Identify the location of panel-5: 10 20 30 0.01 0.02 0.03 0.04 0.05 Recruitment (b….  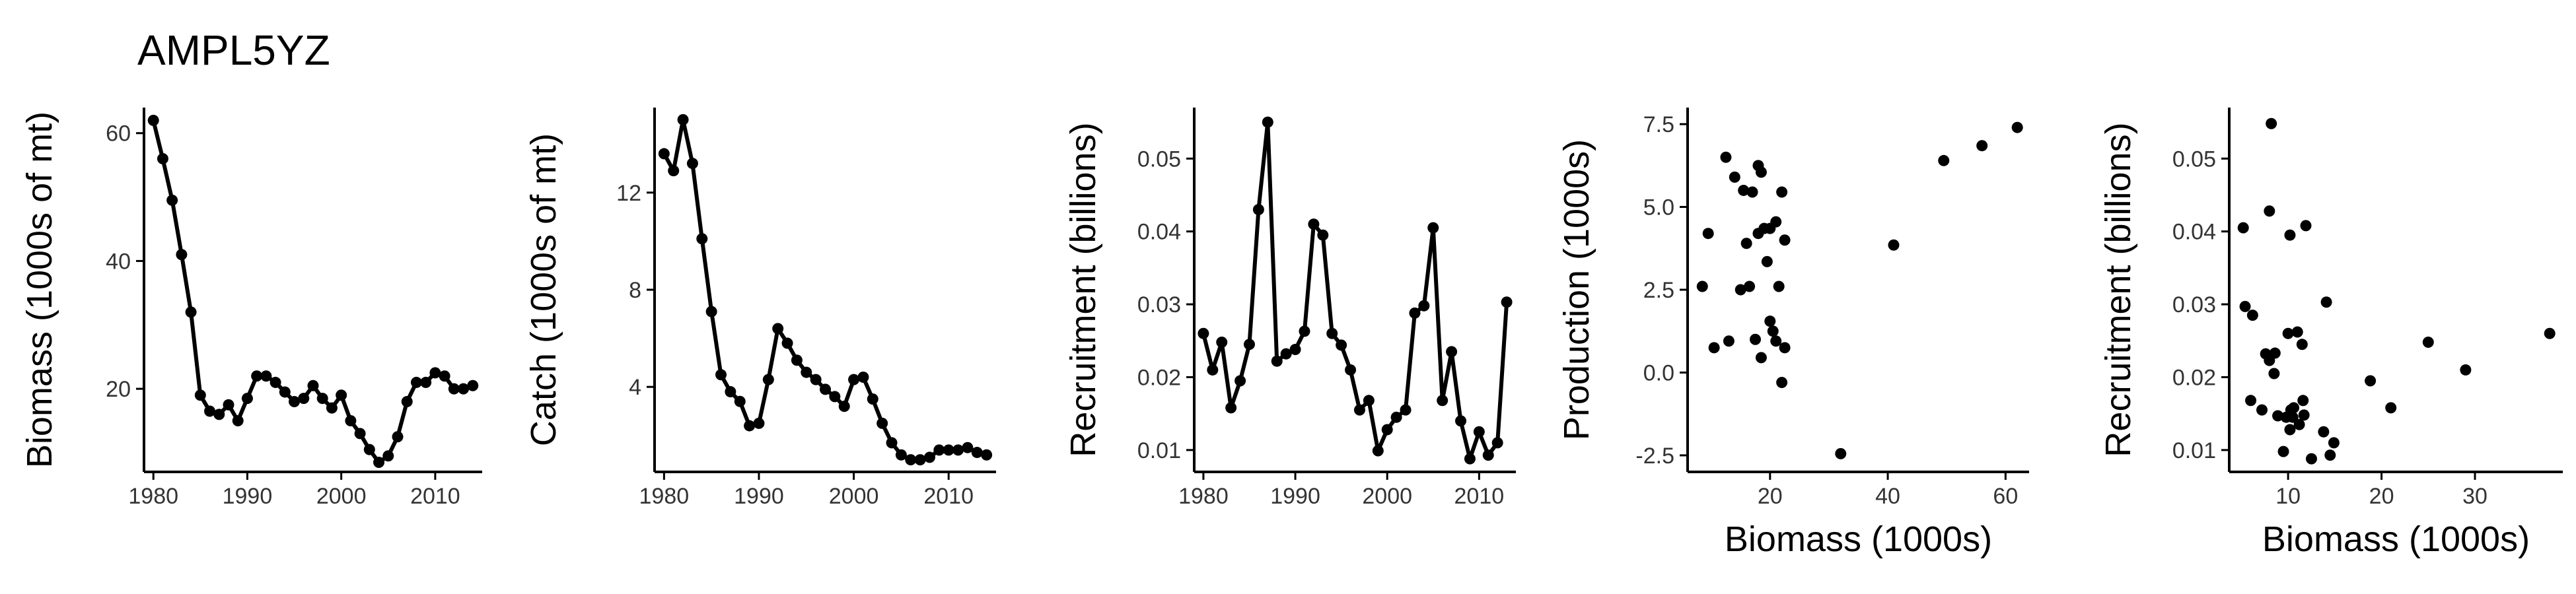
(2331, 333).